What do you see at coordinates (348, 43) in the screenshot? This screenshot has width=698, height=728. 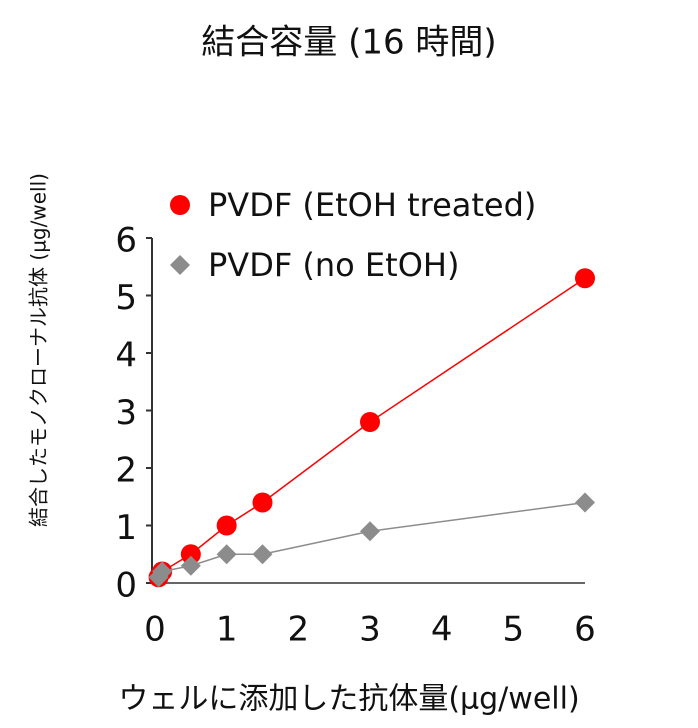 I see `chart-title: 結合容量 (16 時間)` at bounding box center [348, 43].